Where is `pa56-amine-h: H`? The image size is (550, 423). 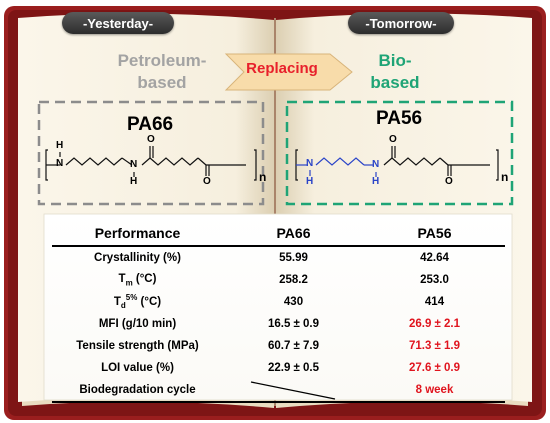
pa56-amine-h: H is located at coordinates (310, 181).